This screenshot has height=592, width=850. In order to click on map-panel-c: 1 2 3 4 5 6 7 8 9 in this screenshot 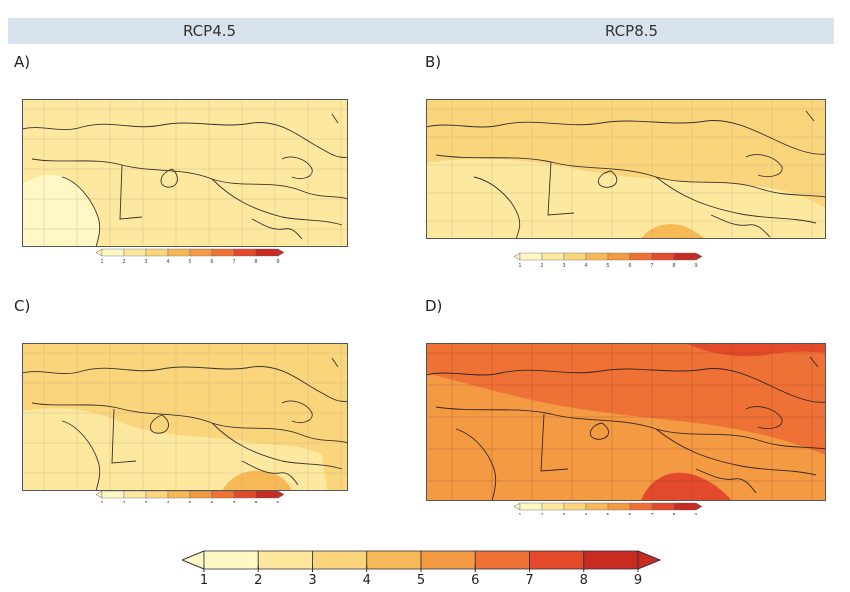, I will do `click(185, 423)`.